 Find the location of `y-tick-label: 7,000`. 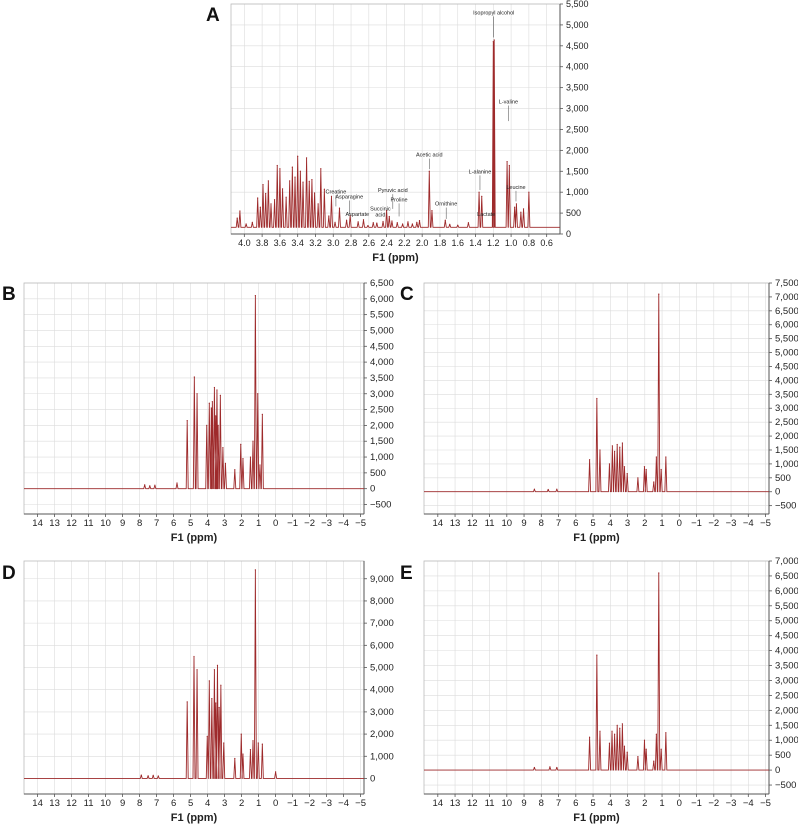

y-tick-label: 7,000 is located at coordinates (382, 623).